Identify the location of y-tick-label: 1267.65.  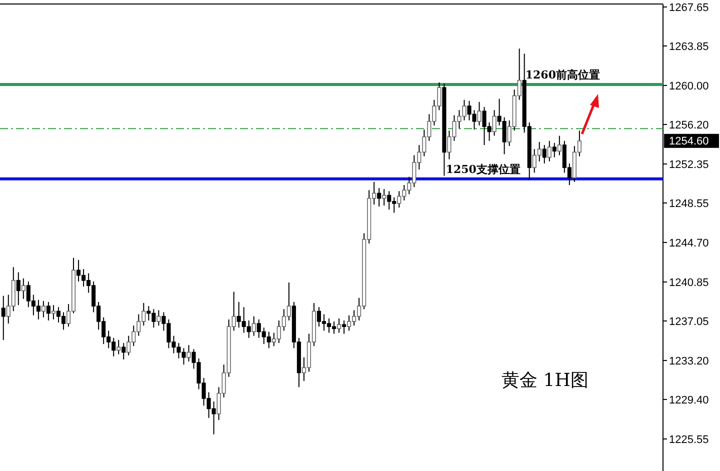
(689, 8).